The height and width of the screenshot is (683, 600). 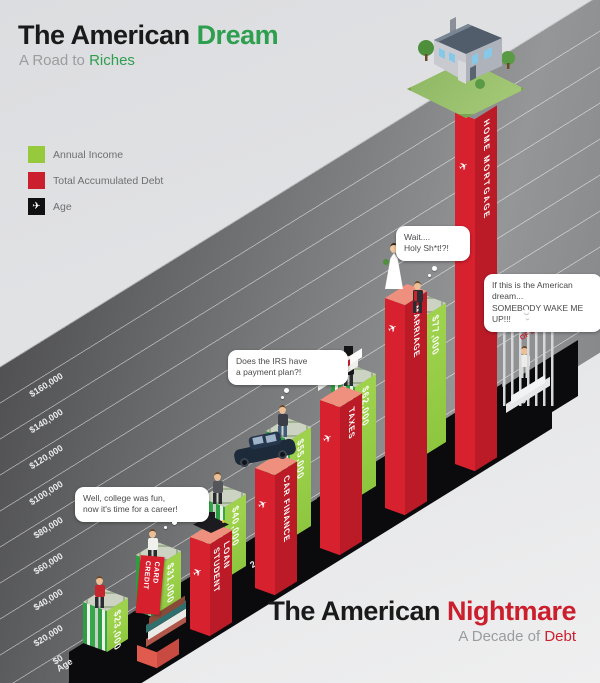 What do you see at coordinates (435, 335) in the screenshot?
I see `income-value-29: $77,000` at bounding box center [435, 335].